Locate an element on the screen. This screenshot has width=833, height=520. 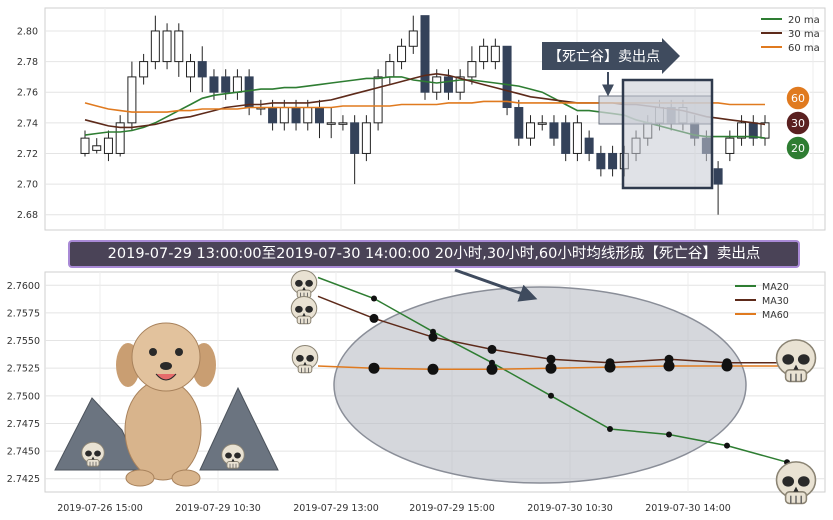
bottom-y-tick-label: 2.7425 is located at coordinates (23, 479).